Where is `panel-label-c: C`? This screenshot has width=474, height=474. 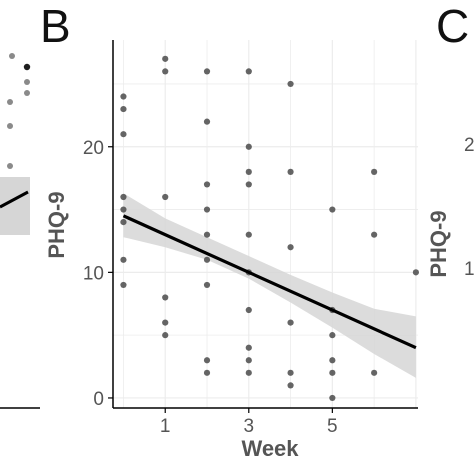
panel-label-c: C is located at coordinates (452, 26).